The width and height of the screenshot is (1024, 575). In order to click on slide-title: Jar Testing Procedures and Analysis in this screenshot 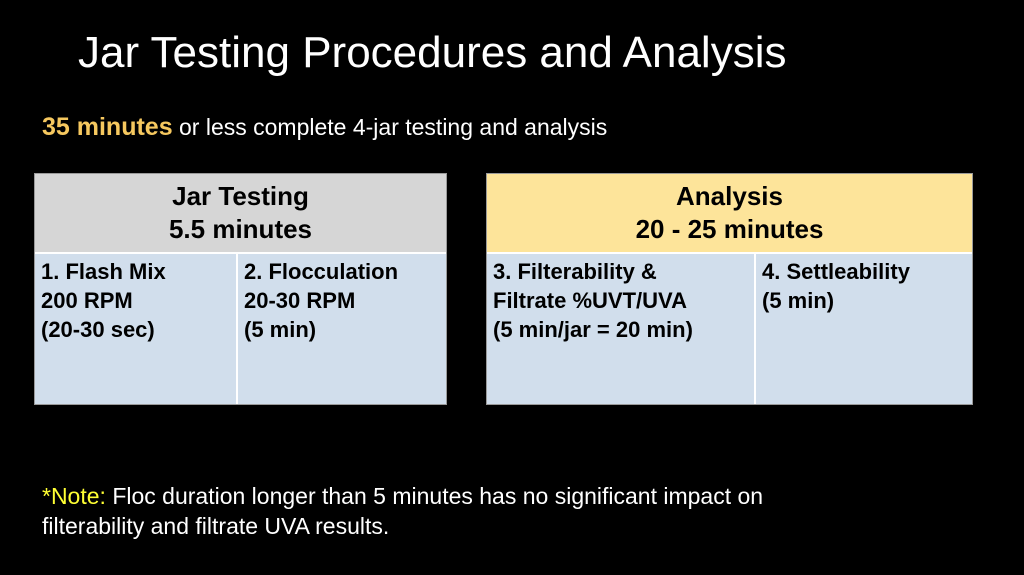, I will do `click(432, 52)`.